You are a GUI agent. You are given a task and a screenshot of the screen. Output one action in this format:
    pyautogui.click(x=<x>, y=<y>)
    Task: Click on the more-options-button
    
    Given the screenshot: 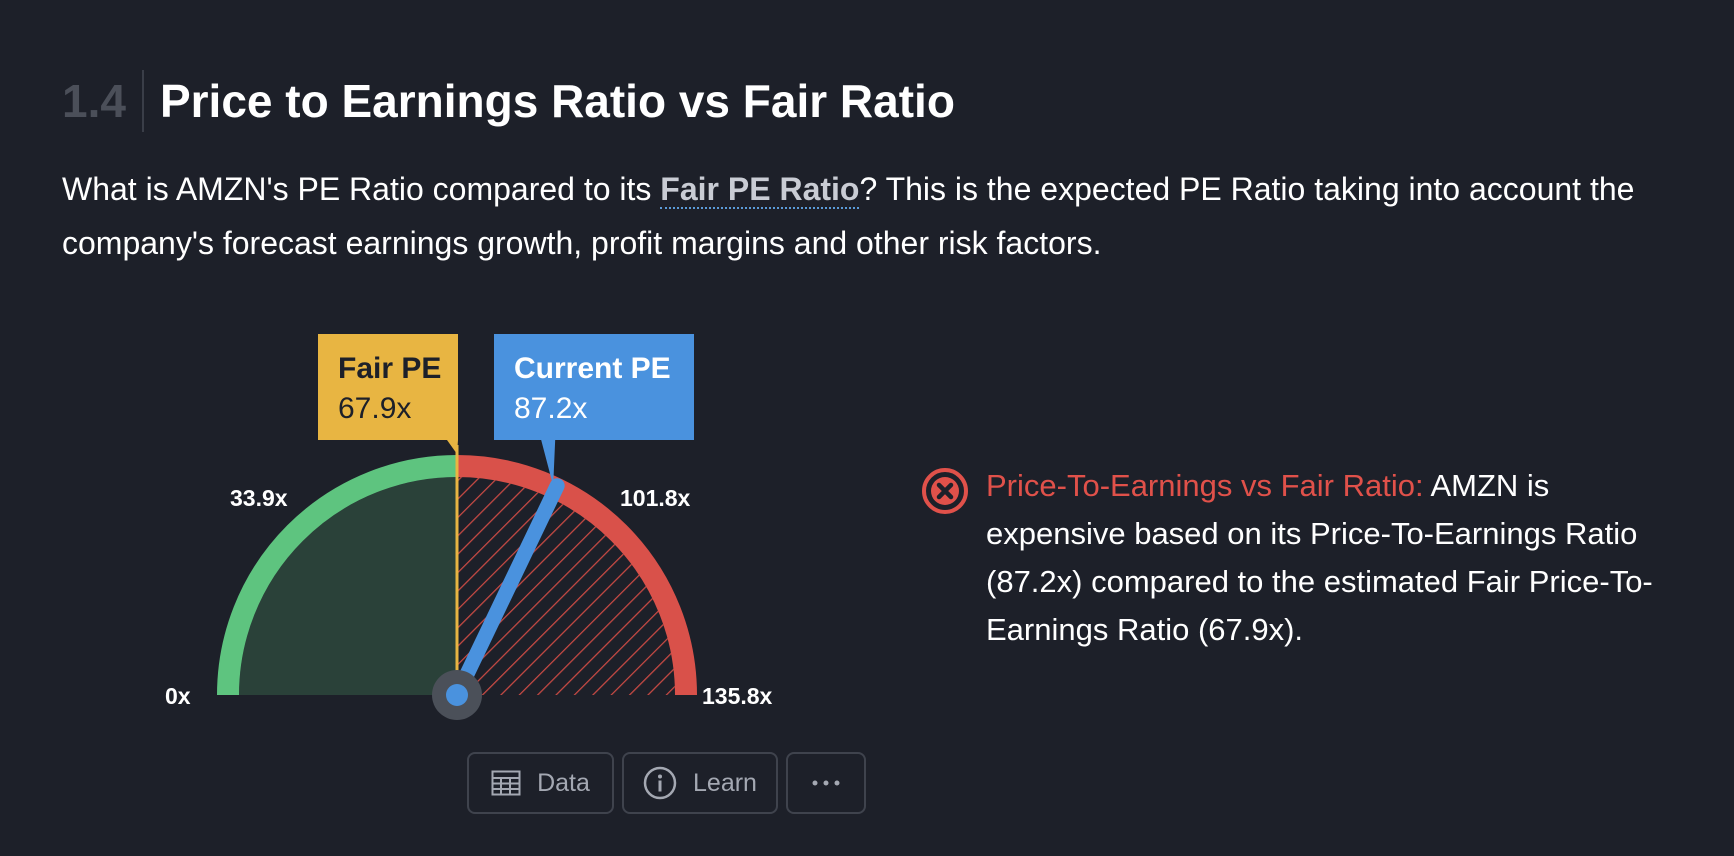 What is the action you would take?
    pyautogui.click(x=826, y=783)
    